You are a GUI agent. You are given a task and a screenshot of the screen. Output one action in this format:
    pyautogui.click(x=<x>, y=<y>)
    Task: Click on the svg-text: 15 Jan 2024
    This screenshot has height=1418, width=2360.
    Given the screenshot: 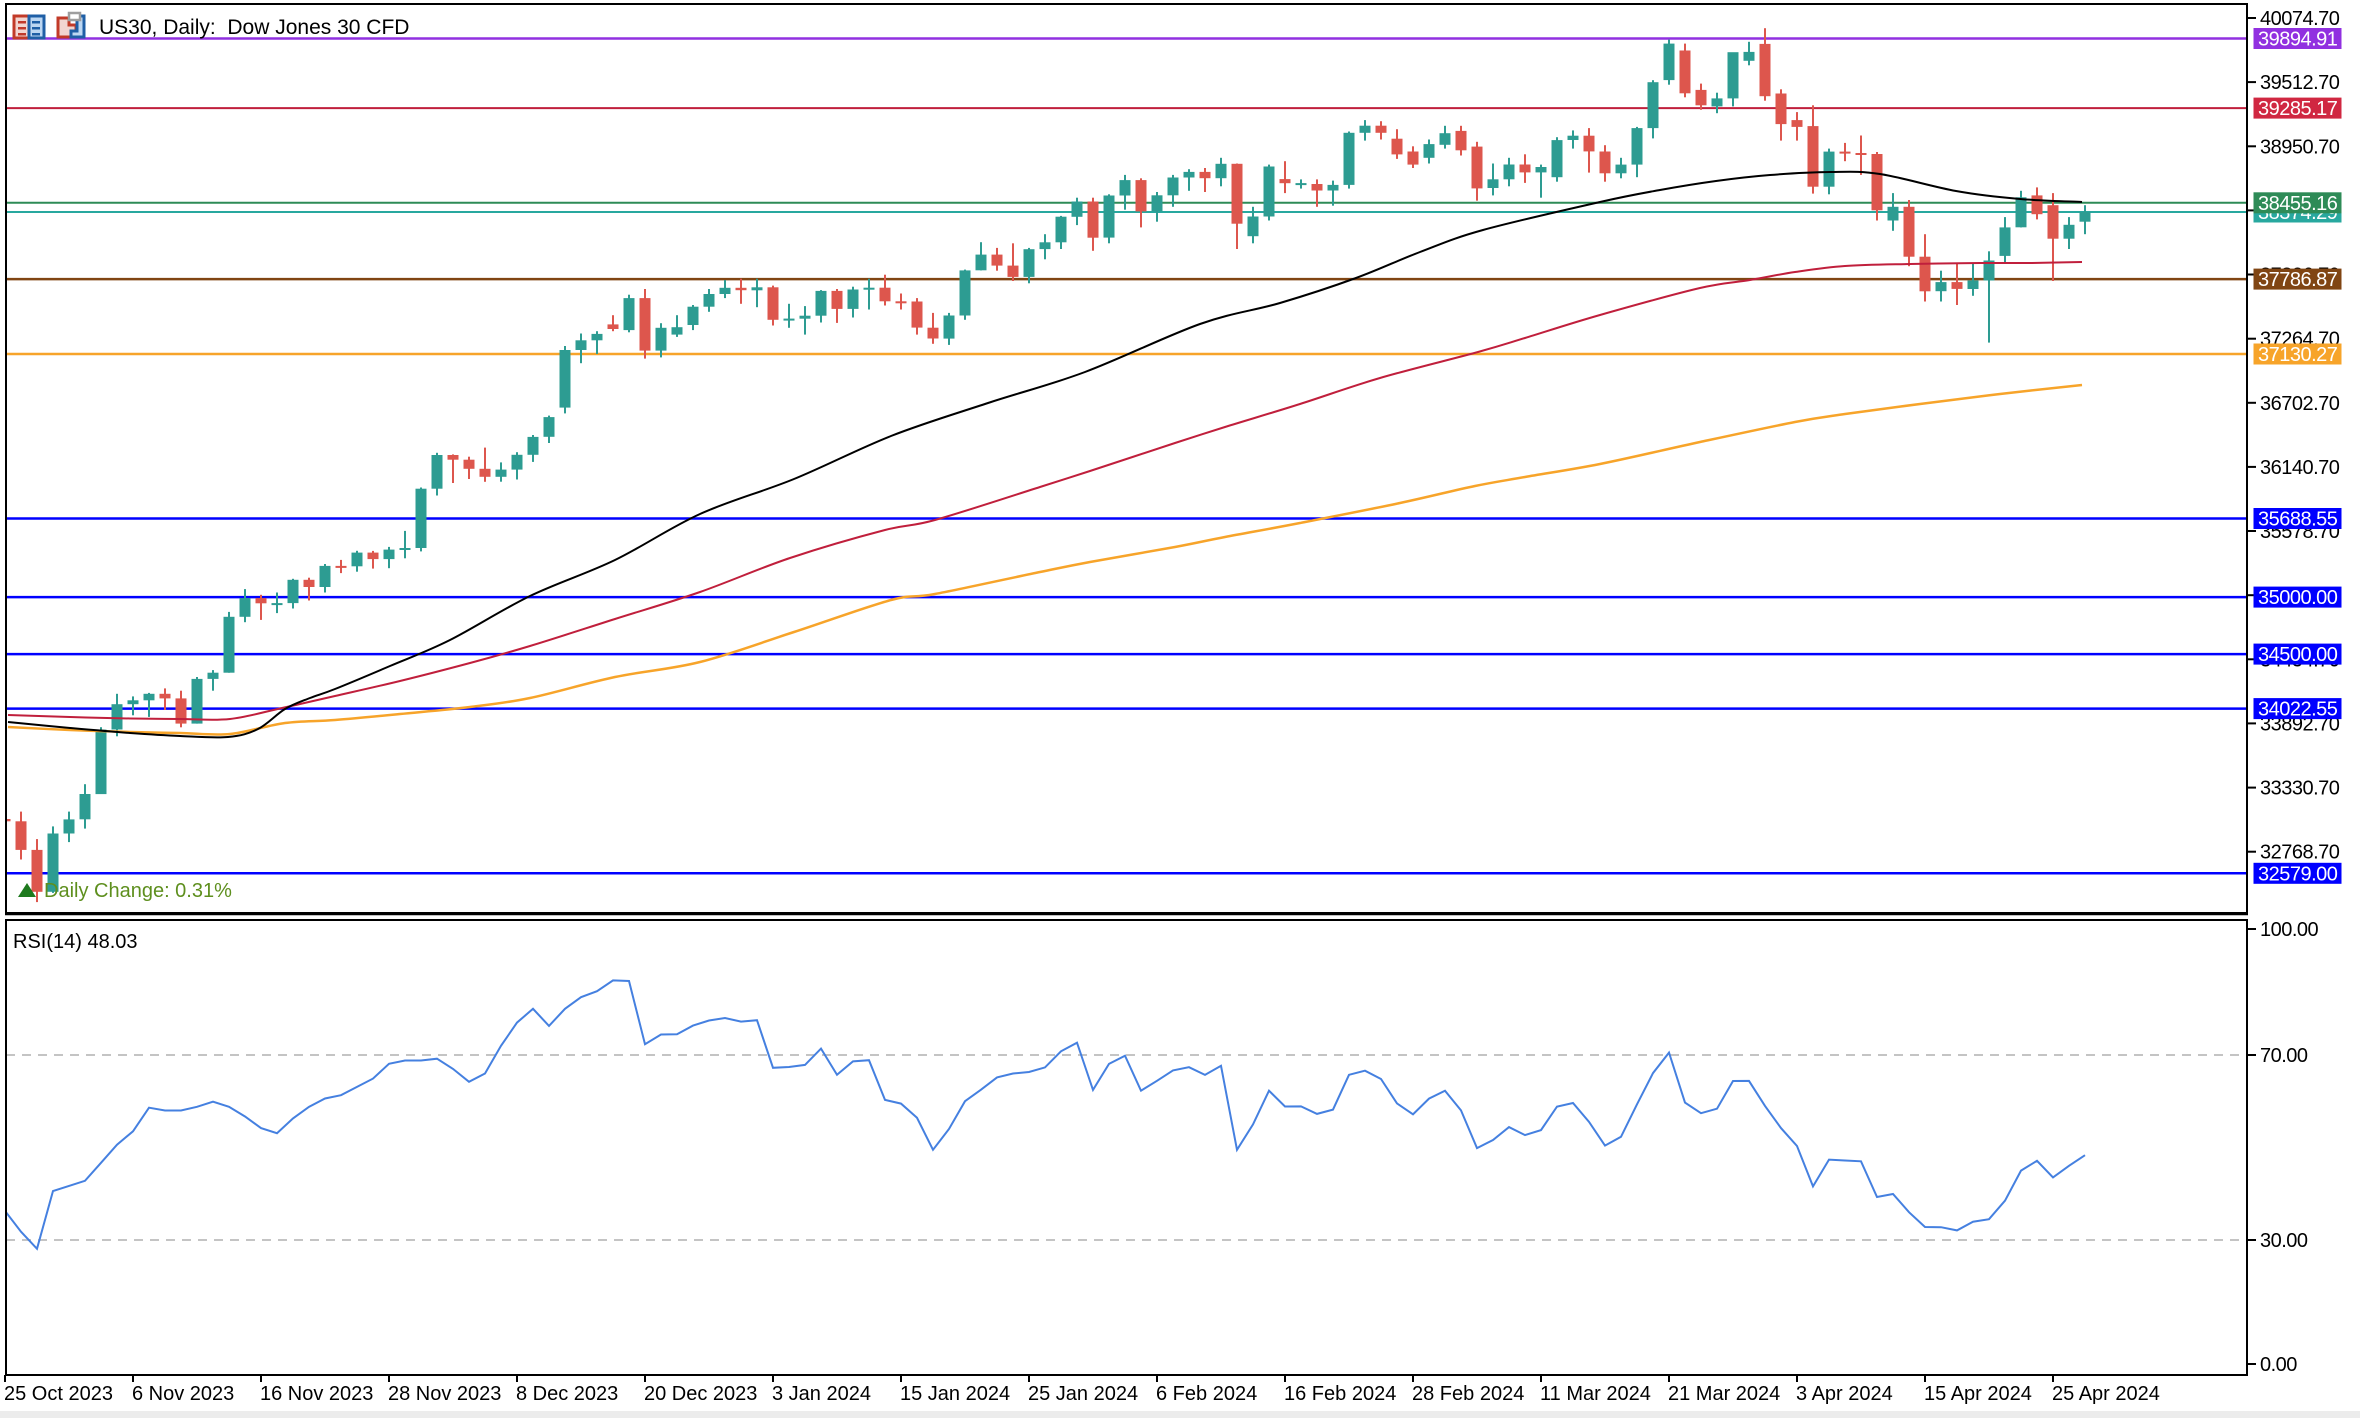 What is the action you would take?
    pyautogui.click(x=955, y=1394)
    